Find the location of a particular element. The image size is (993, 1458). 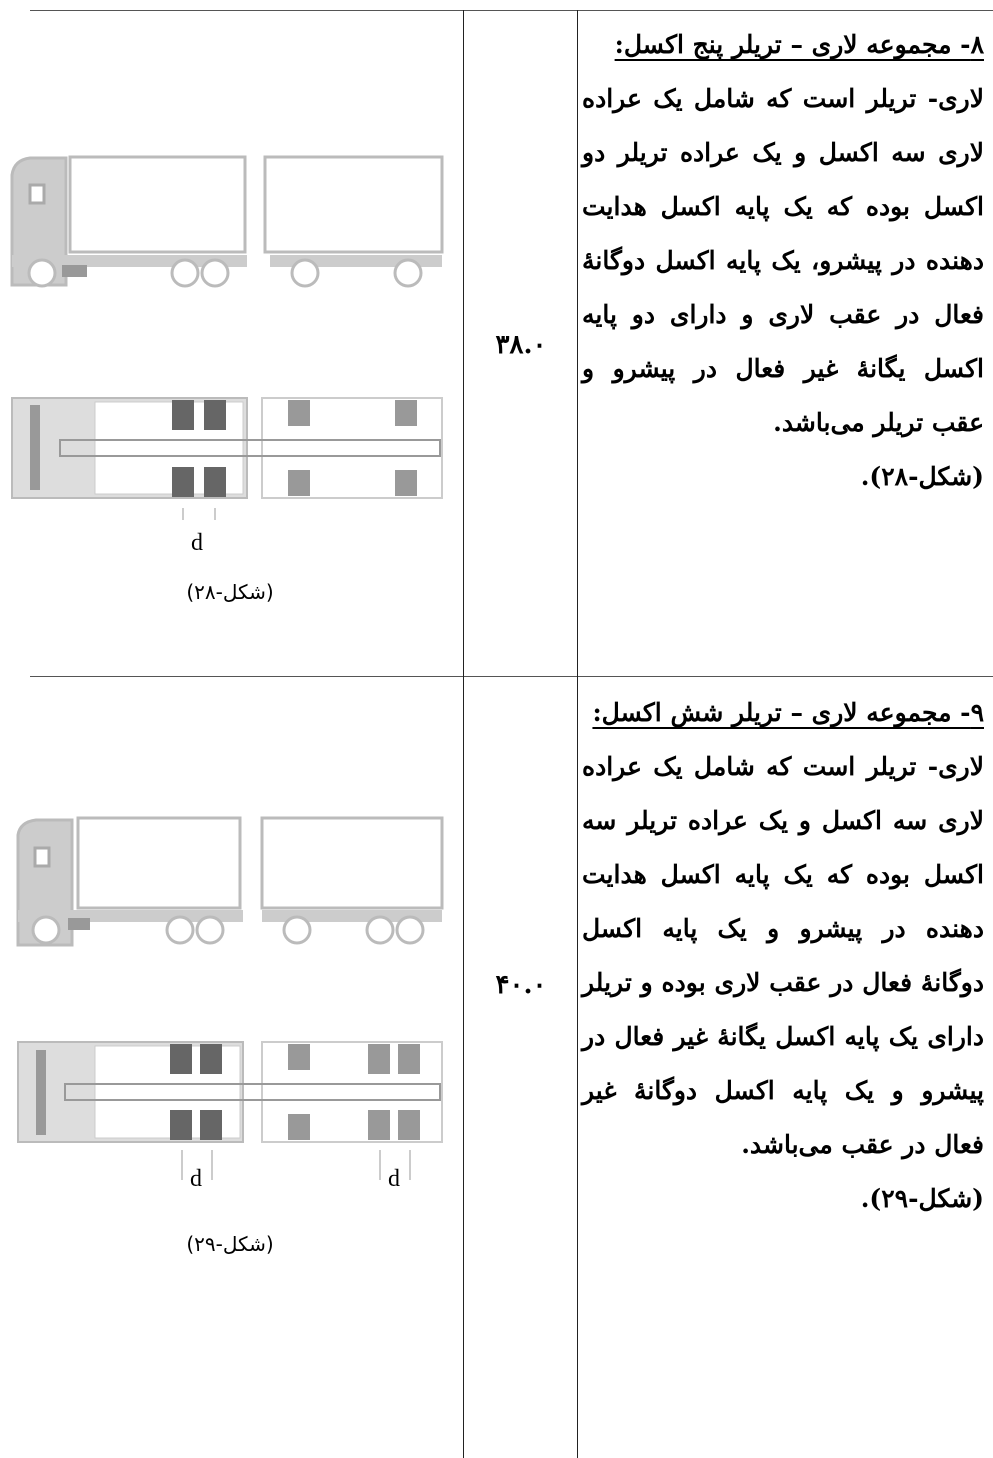

heading: ۸- مجموعه لاری – تریلر پنج اکسل: is located at coordinates (799, 44).